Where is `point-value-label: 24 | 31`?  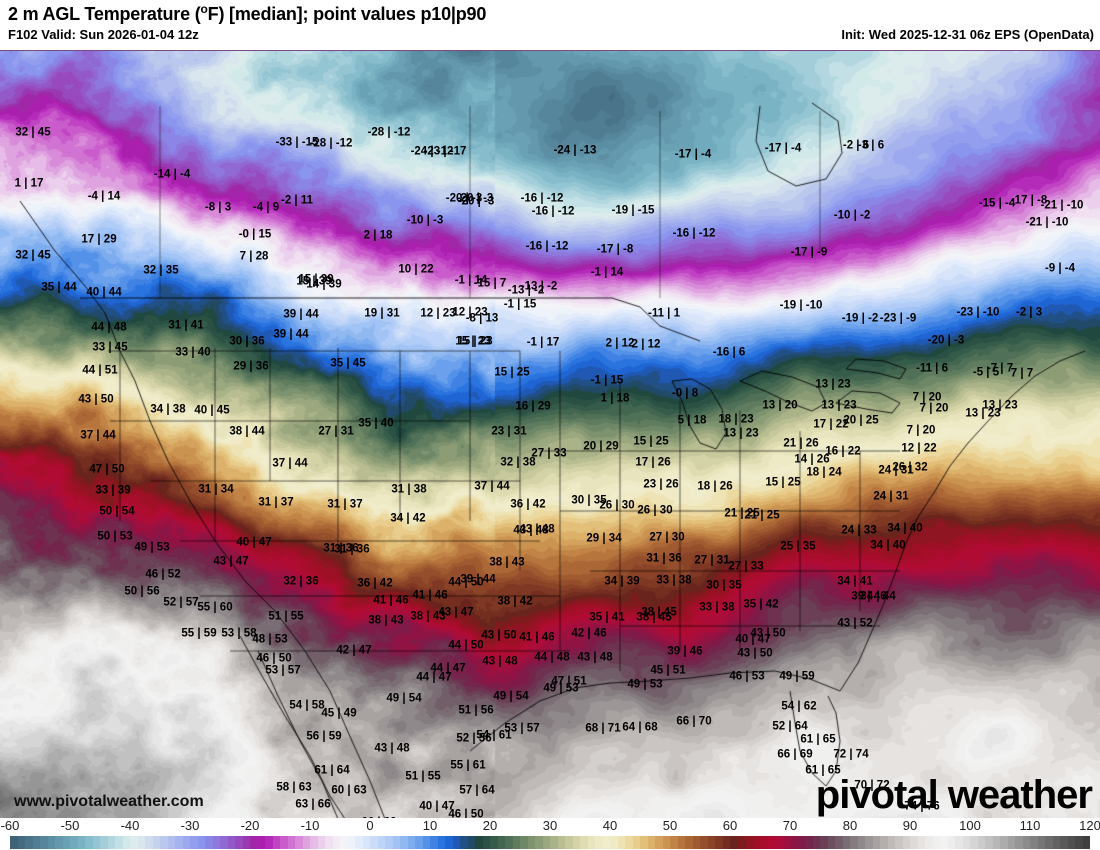
point-value-label: 24 | 31 is located at coordinates (896, 470).